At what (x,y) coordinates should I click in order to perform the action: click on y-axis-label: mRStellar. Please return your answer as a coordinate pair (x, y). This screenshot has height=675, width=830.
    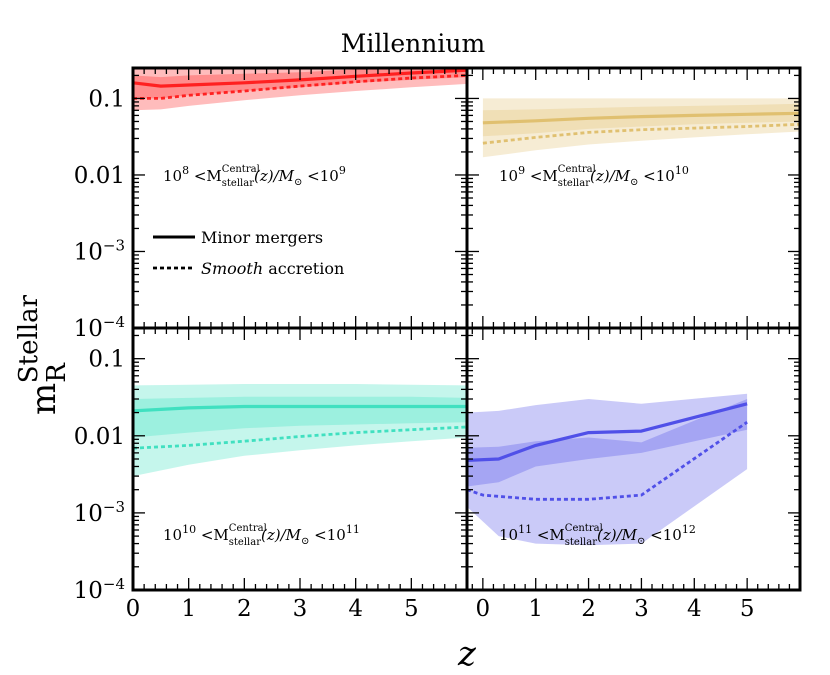
    Looking at the image, I should click on (43, 354).